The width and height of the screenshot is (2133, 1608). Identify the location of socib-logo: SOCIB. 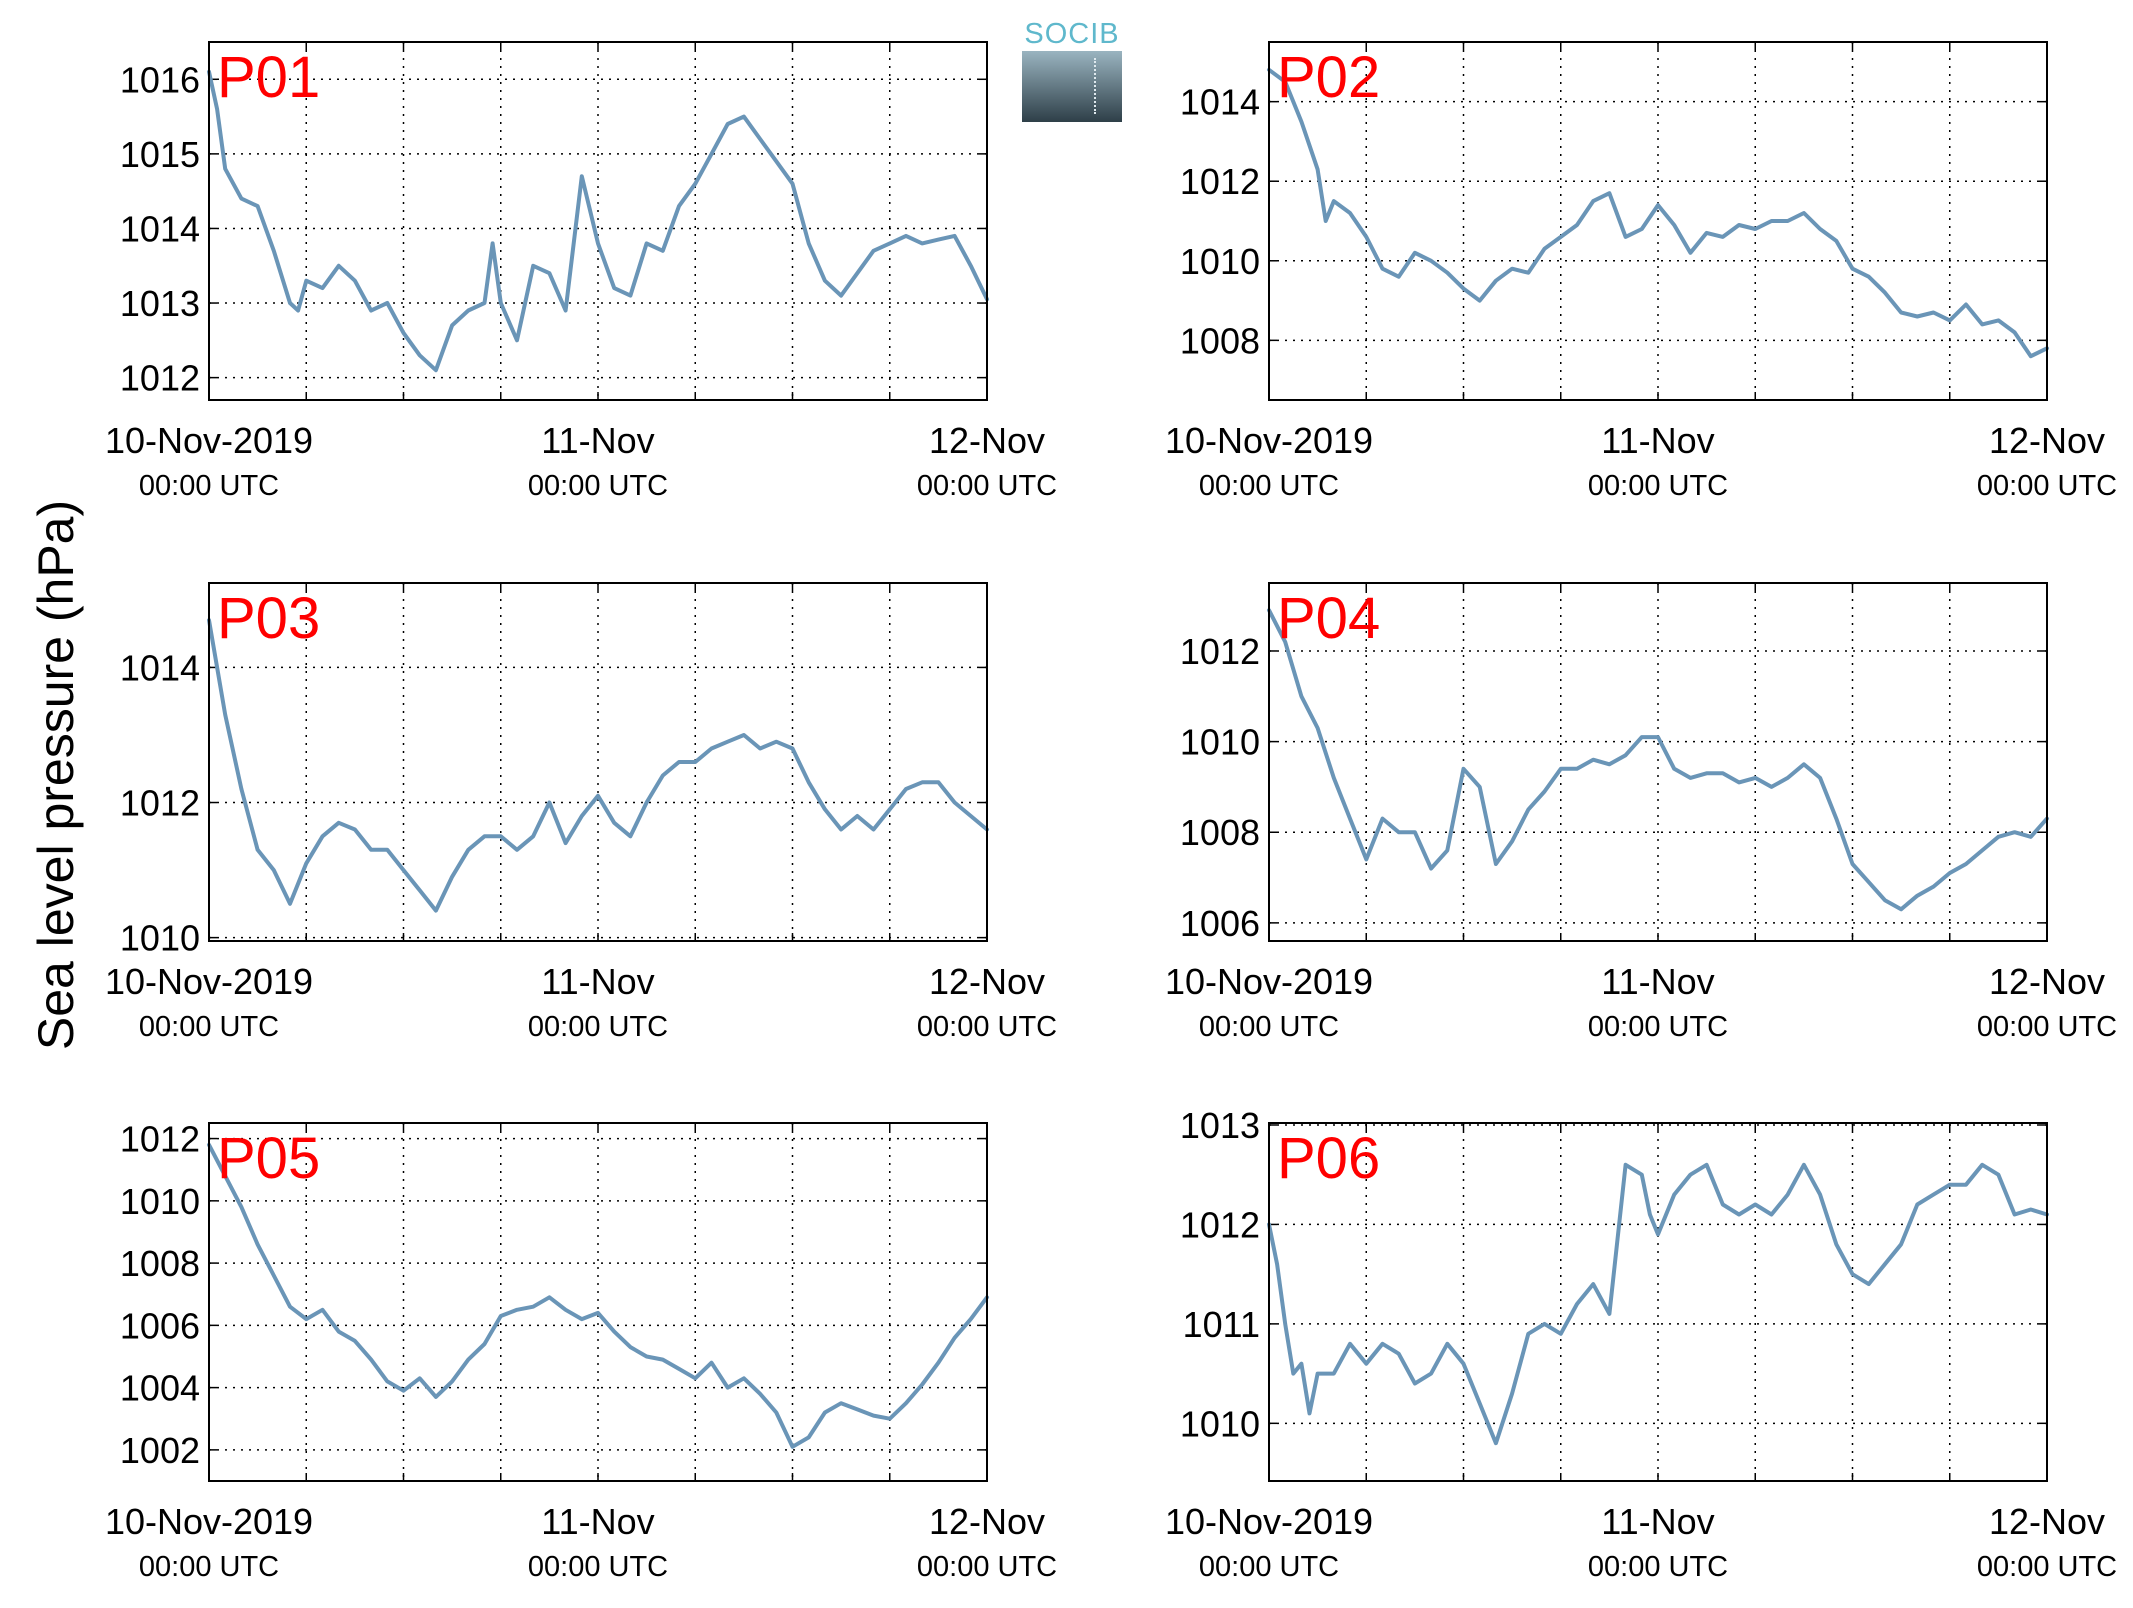
(1072, 70).